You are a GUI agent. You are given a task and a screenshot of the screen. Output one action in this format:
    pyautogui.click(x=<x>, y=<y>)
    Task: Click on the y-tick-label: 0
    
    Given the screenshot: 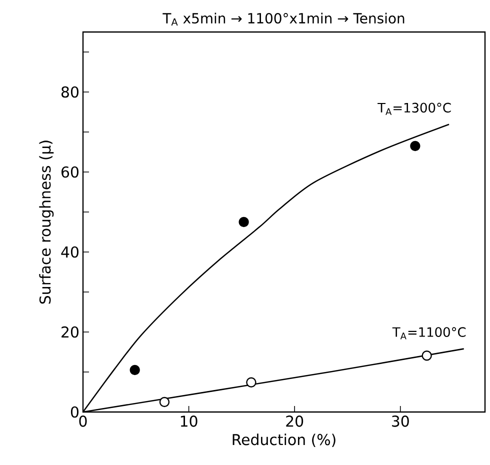 What is the action you would take?
    pyautogui.click(x=74, y=412)
    